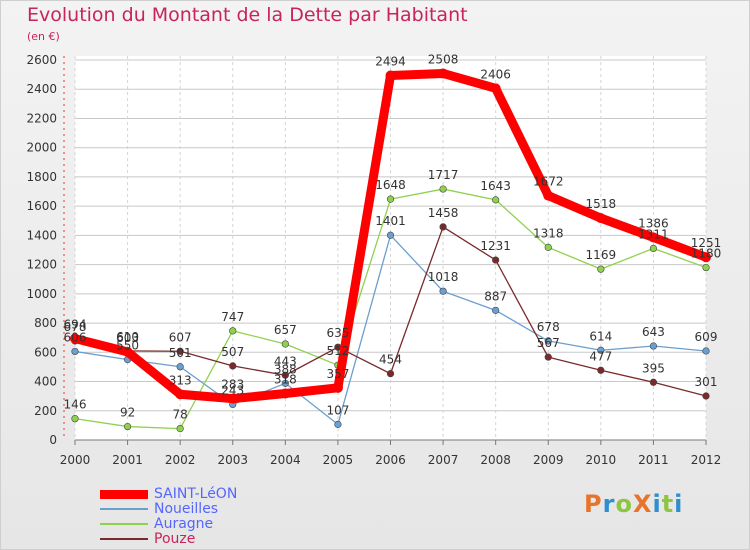  What do you see at coordinates (495, 296) in the screenshot?
I see `data-label: 887` at bounding box center [495, 296].